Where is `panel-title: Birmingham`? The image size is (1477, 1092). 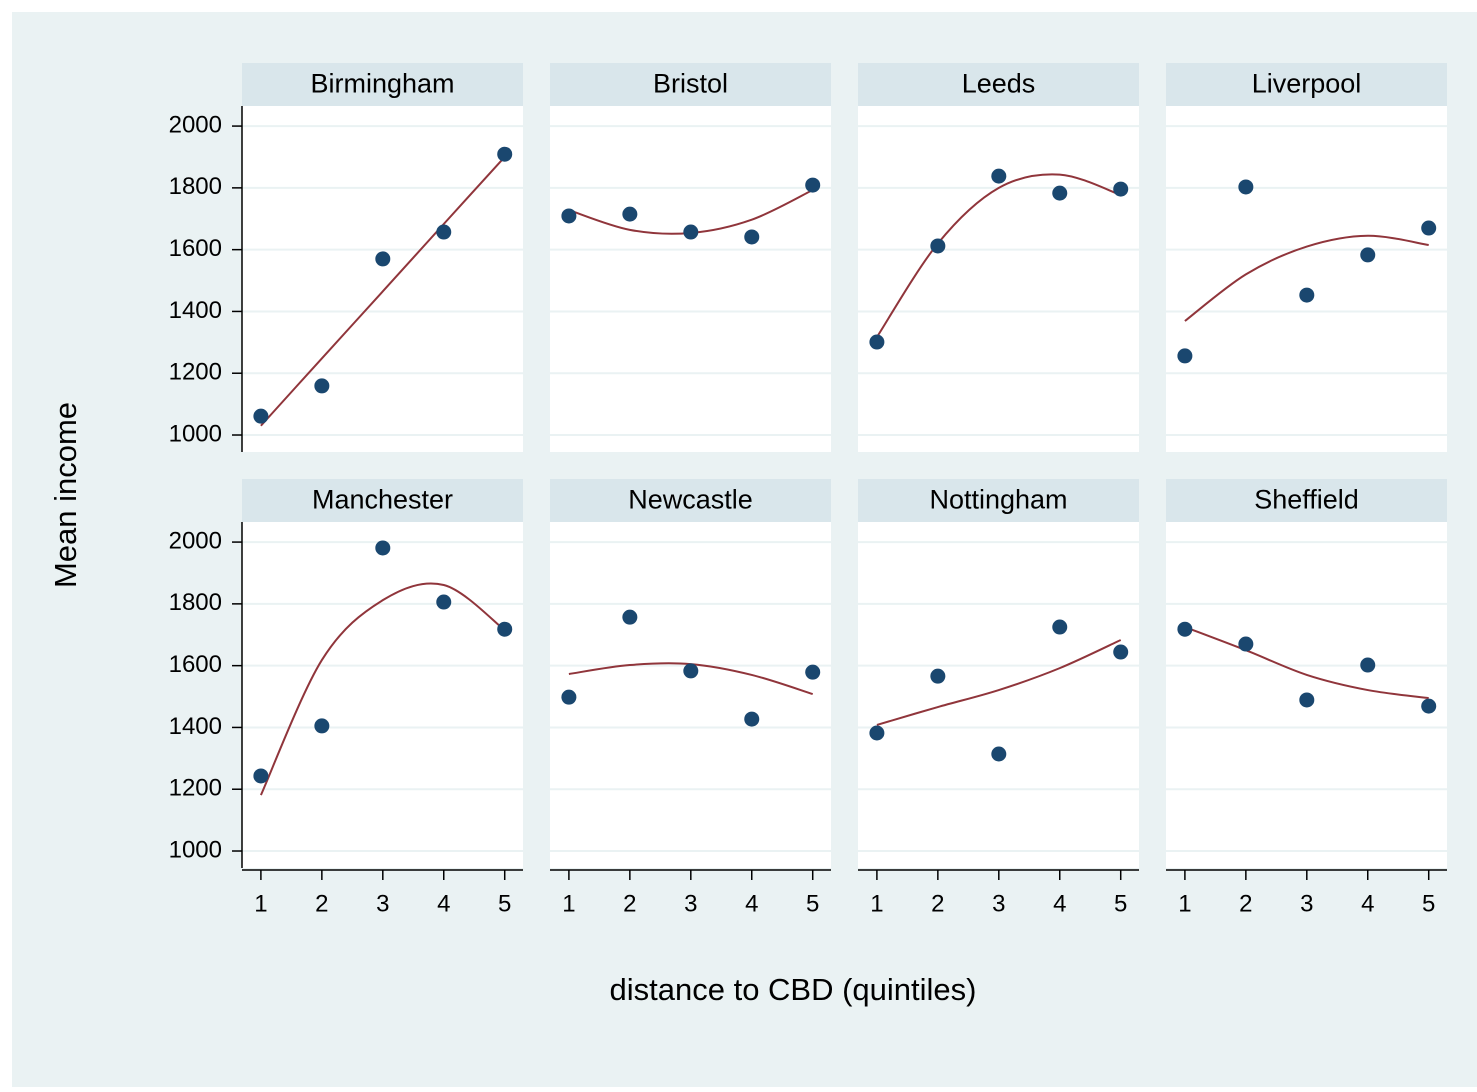
panel-title: Birmingham is located at coordinates (382, 84).